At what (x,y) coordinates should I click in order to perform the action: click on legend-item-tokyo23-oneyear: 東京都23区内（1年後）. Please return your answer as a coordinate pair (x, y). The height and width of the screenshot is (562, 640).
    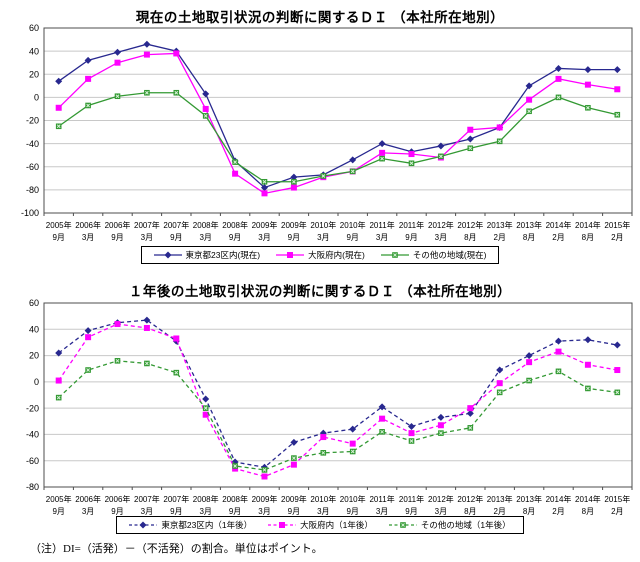
    Looking at the image, I should click on (190, 525).